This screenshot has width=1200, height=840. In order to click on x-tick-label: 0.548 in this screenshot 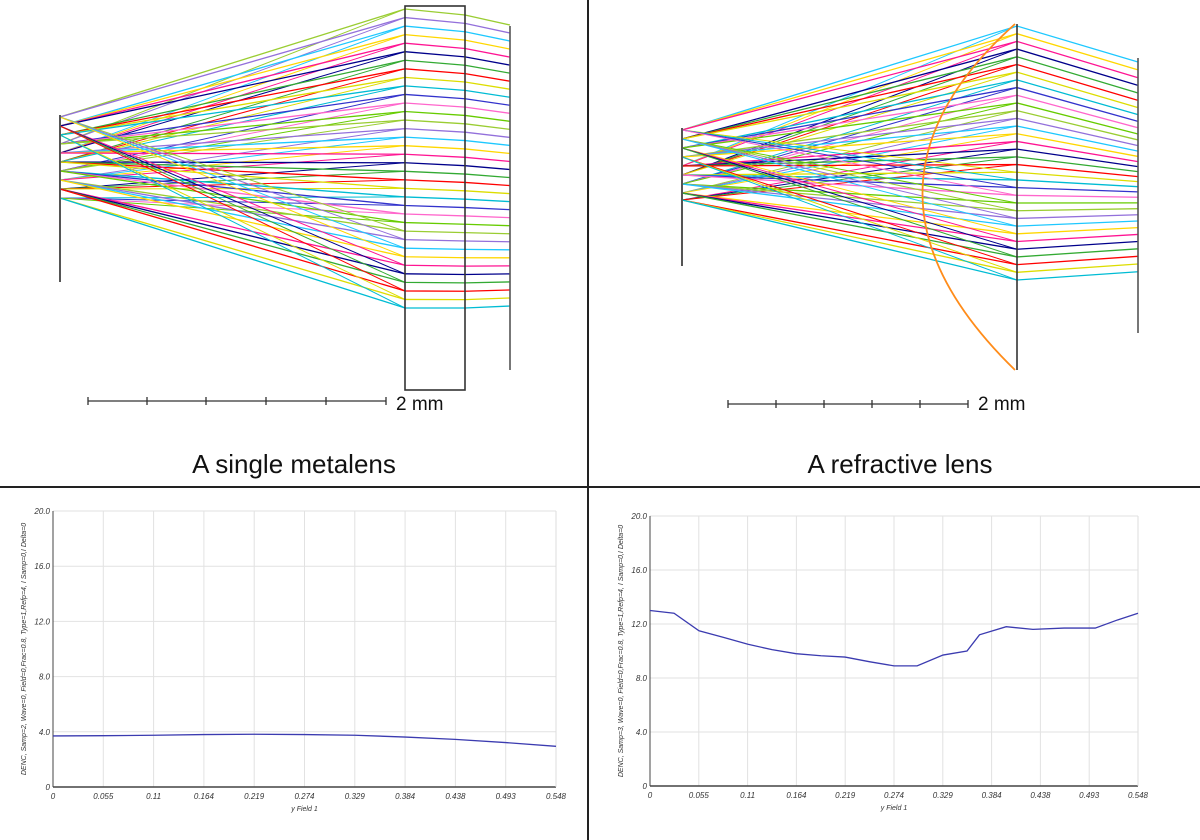, I will do `click(1138, 795)`.